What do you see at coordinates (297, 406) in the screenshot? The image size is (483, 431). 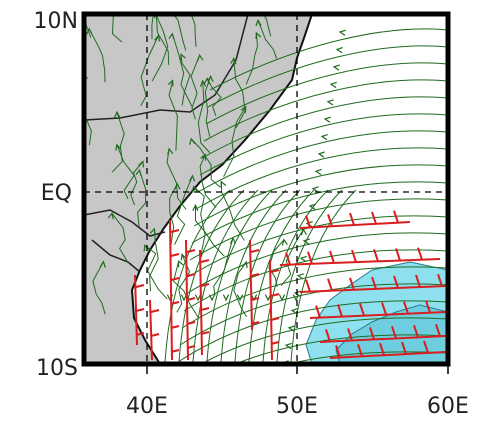 I see `lon-label-50e: 50E` at bounding box center [297, 406].